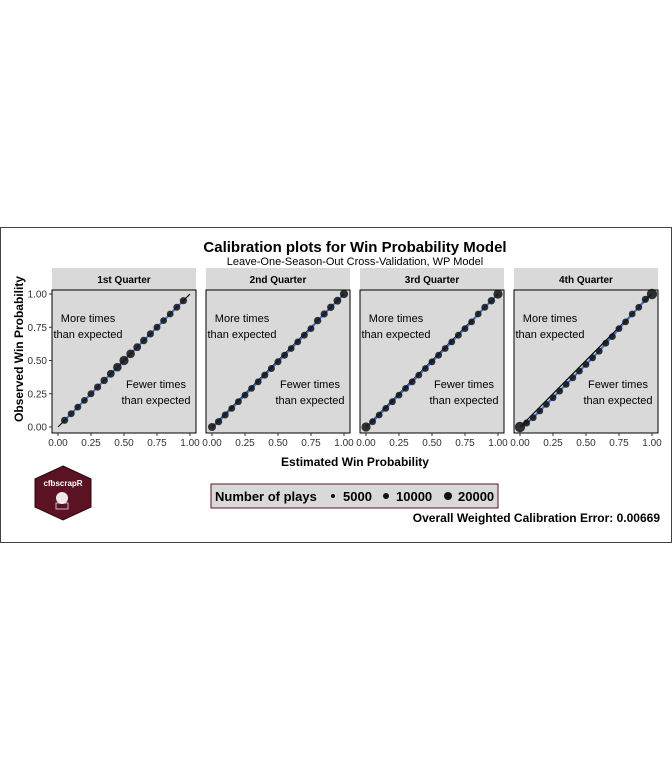 Image resolution: width=672 pixels, height=768 pixels. Describe the element at coordinates (414, 496) in the screenshot. I see `legend-item-10000: 10000` at that location.